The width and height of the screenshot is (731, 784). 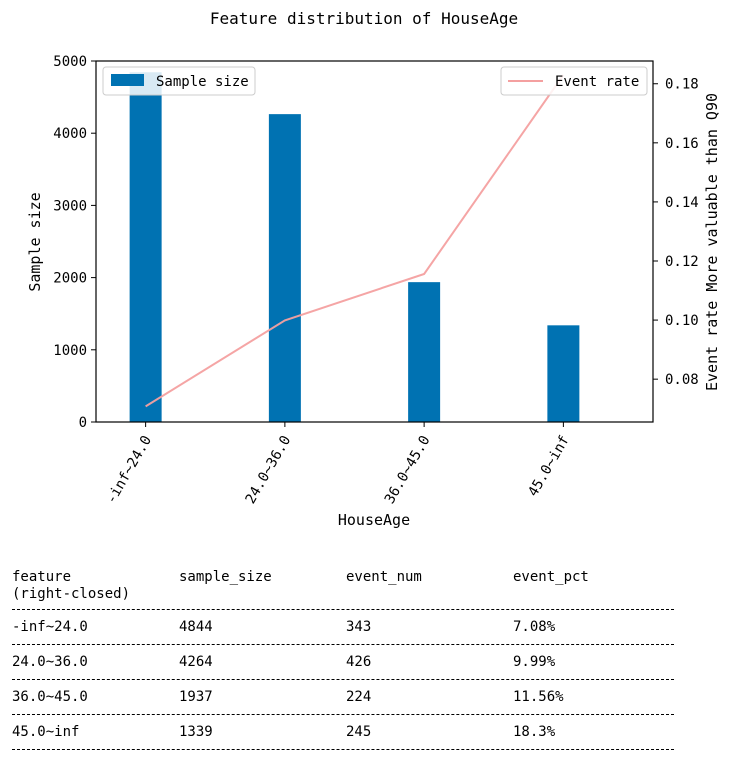 I want to click on table-cell: 1339, so click(x=196, y=731).